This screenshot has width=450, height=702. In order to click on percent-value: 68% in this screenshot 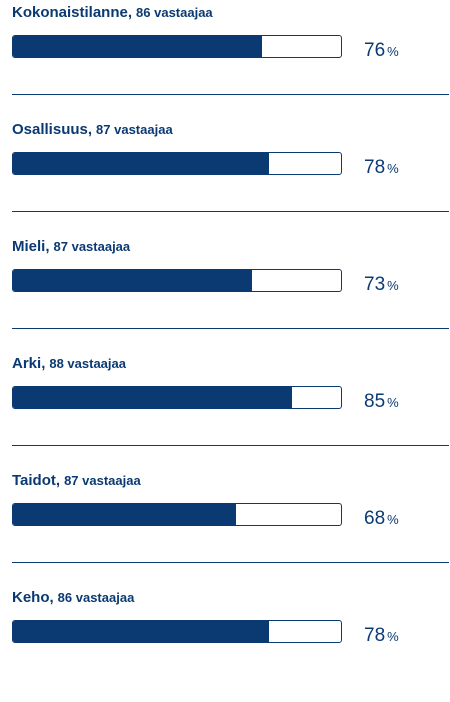, I will do `click(381, 519)`.